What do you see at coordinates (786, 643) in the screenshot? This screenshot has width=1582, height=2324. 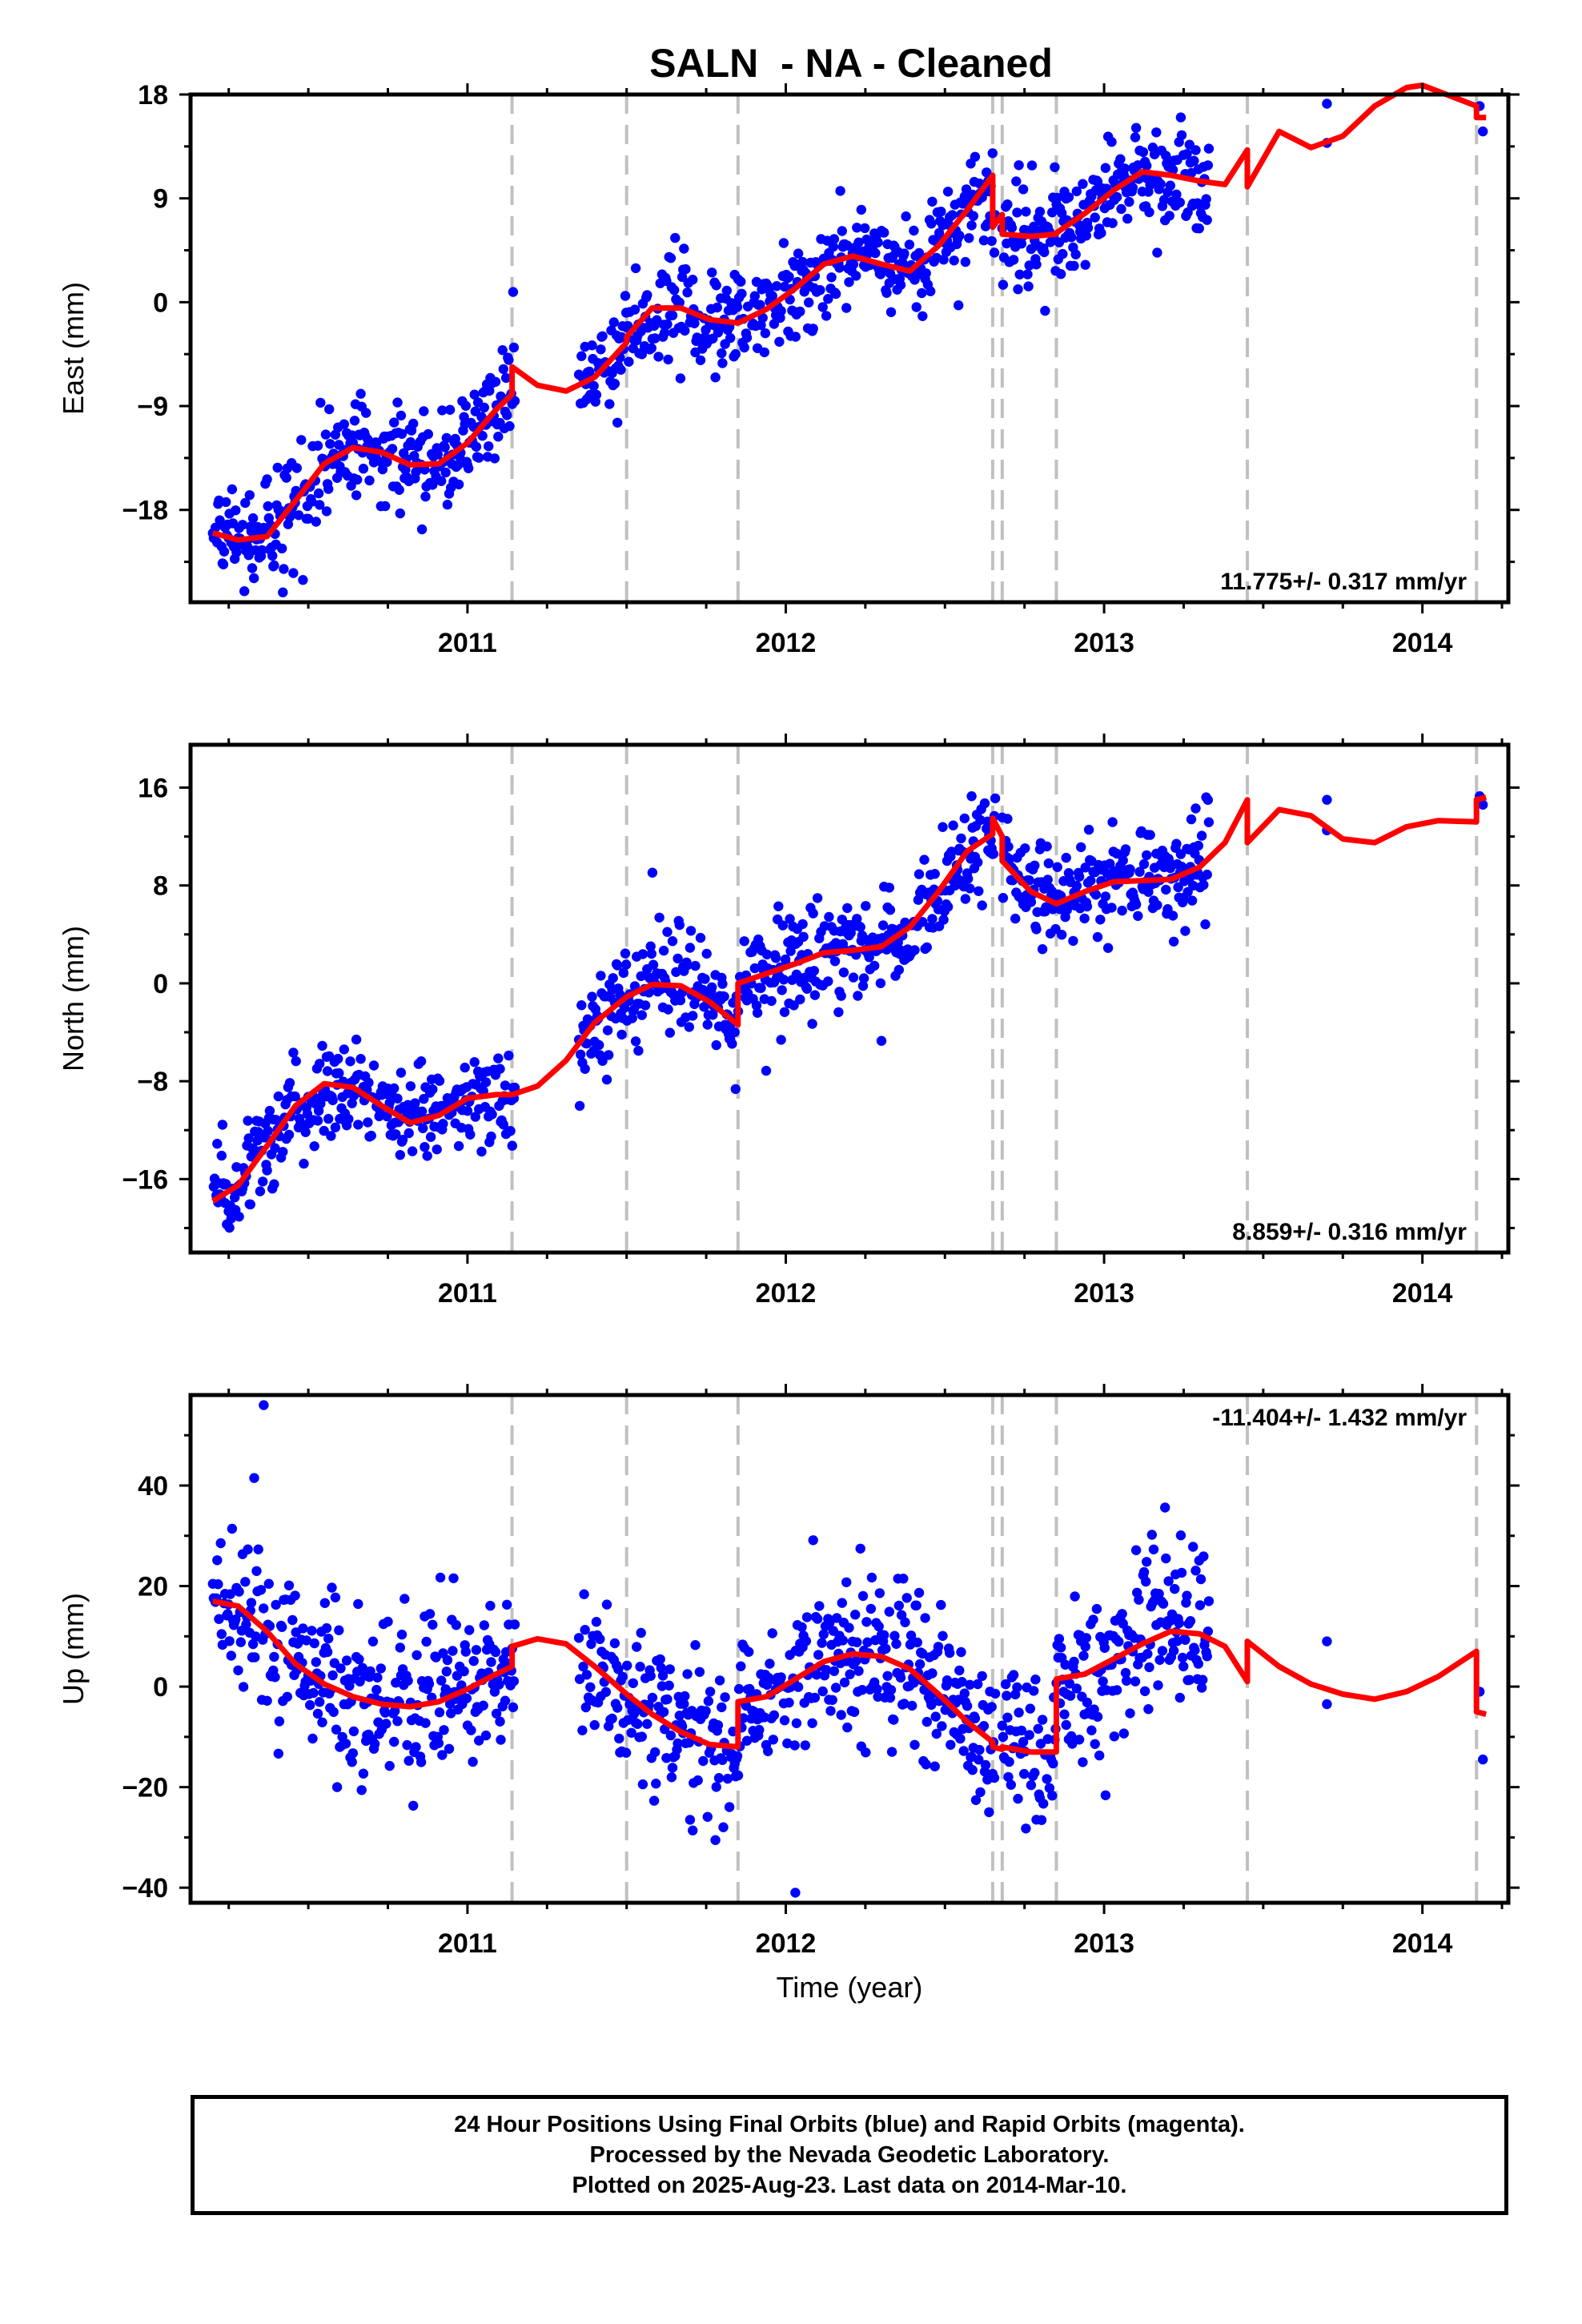 I see `east-x-tick-label: 2012` at bounding box center [786, 643].